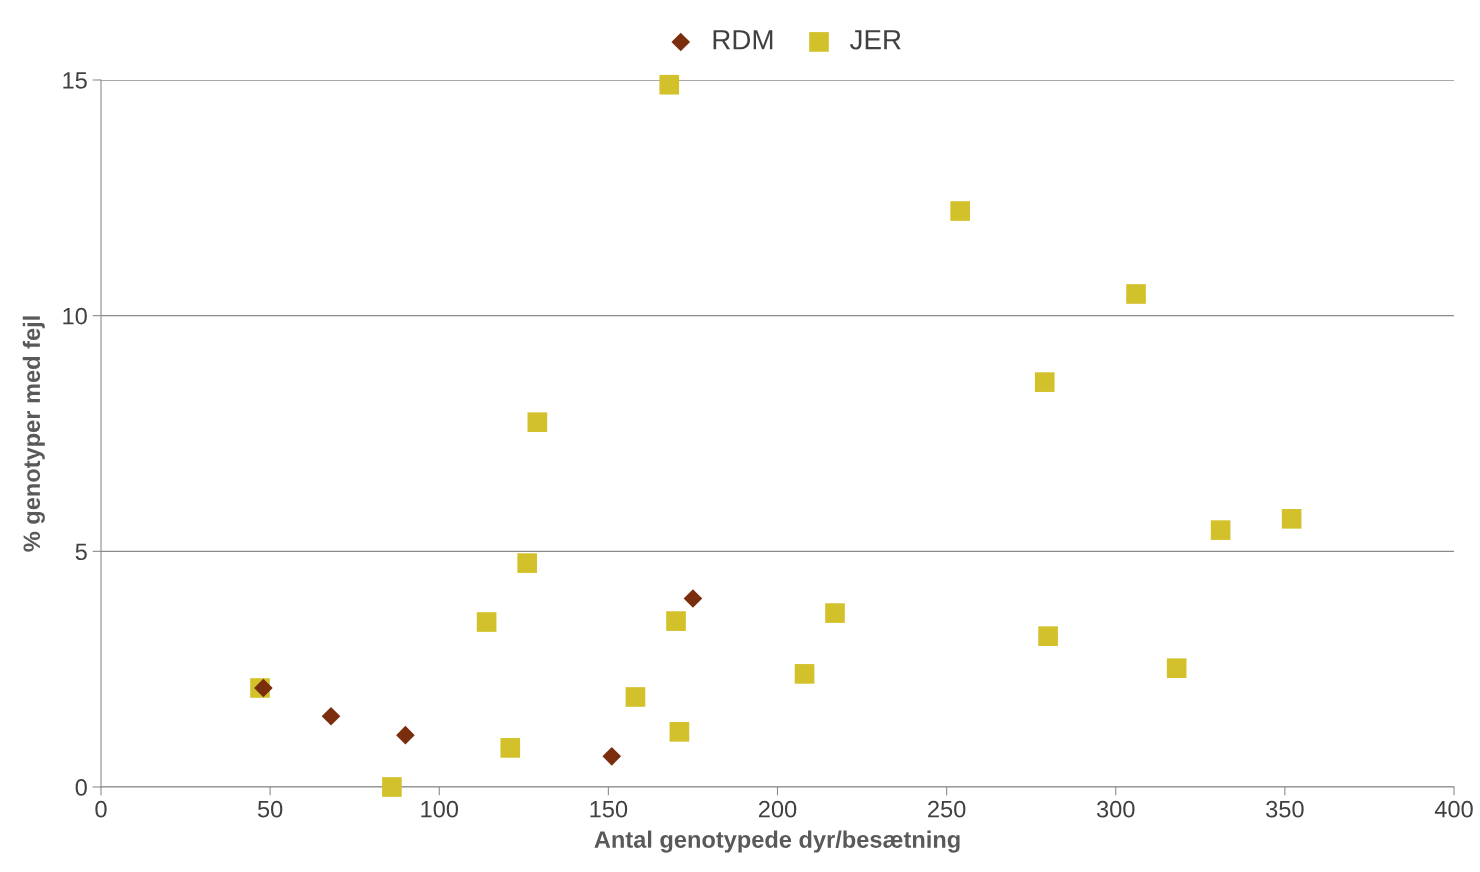  I want to click on x-tick-label: 400, so click(1453, 809).